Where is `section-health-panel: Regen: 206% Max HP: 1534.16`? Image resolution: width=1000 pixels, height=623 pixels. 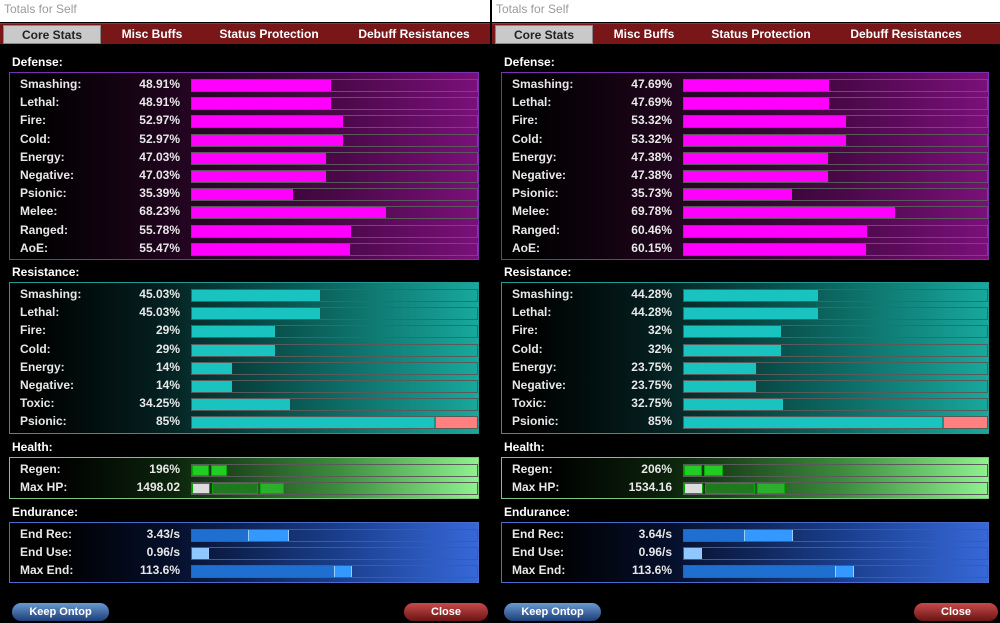
section-health-panel: Regen: 206% Max HP: 1534.16 is located at coordinates (745, 478).